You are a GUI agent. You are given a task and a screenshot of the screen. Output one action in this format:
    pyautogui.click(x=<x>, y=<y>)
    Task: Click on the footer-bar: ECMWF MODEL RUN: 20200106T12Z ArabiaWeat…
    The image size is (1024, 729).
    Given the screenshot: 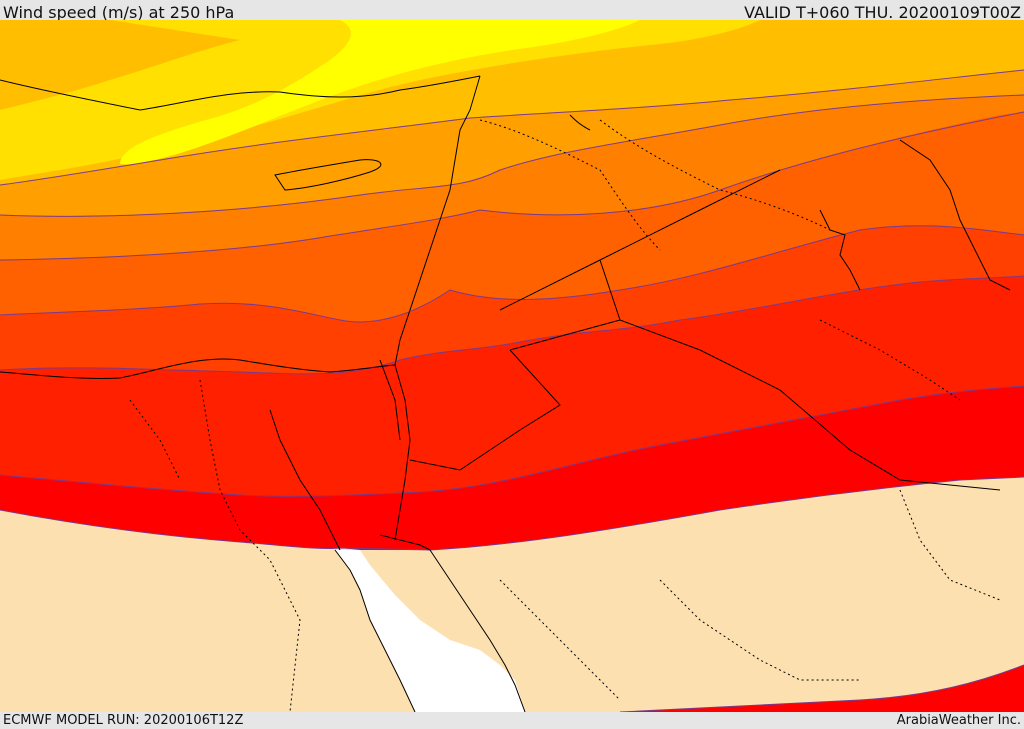 What is the action you would take?
    pyautogui.click(x=512, y=720)
    